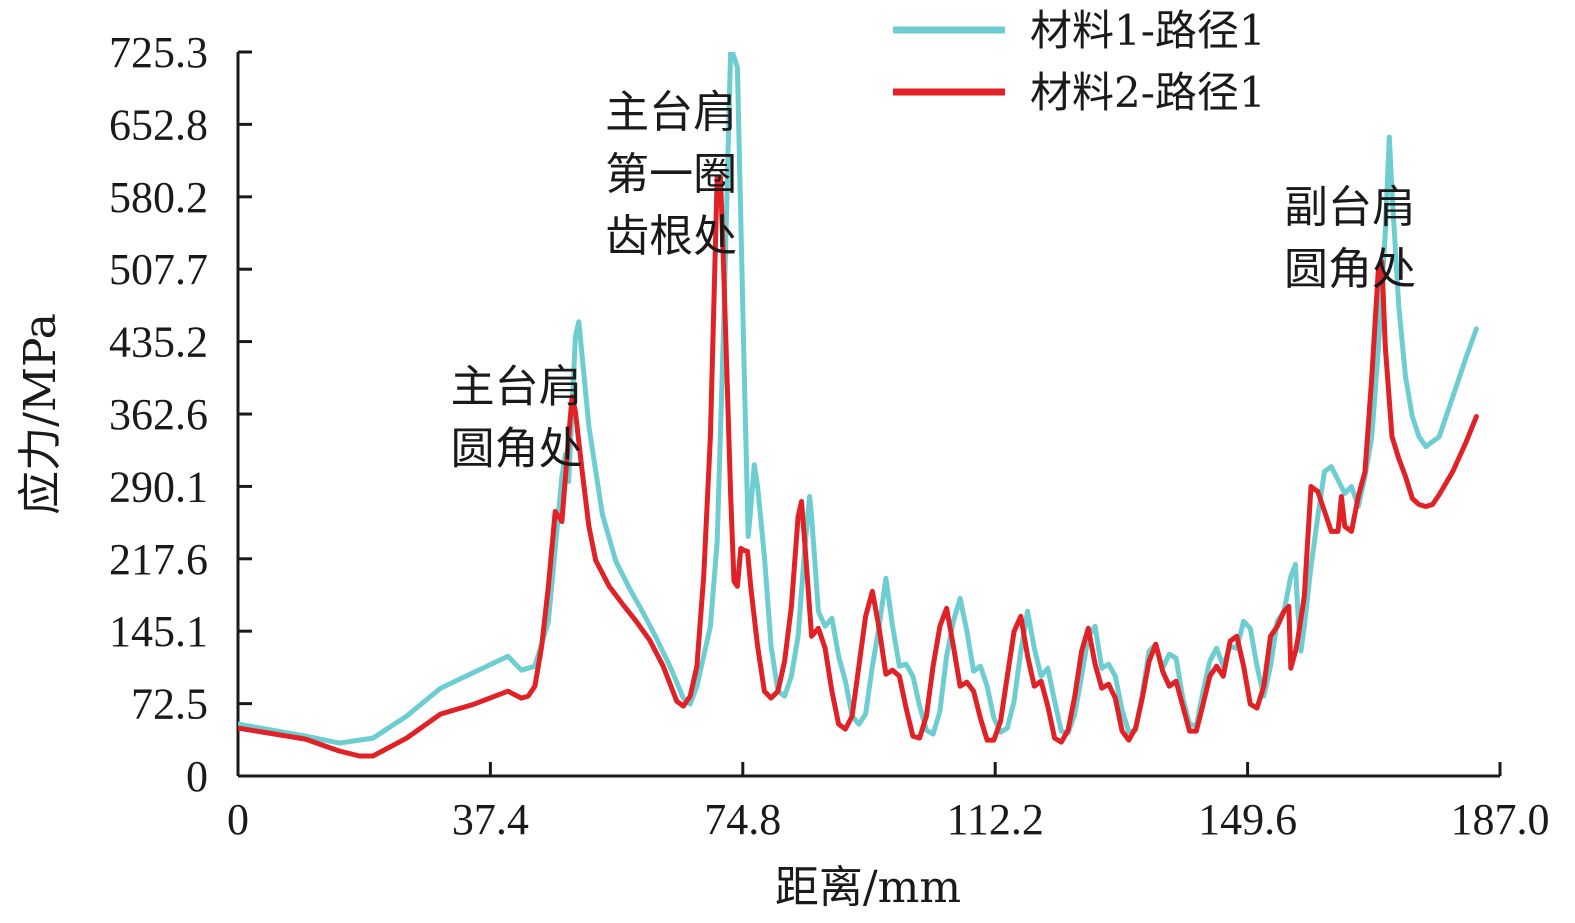 This screenshot has height=923, width=1575. What do you see at coordinates (158, 414) in the screenshot?
I see `y-tick-label: 362.6` at bounding box center [158, 414].